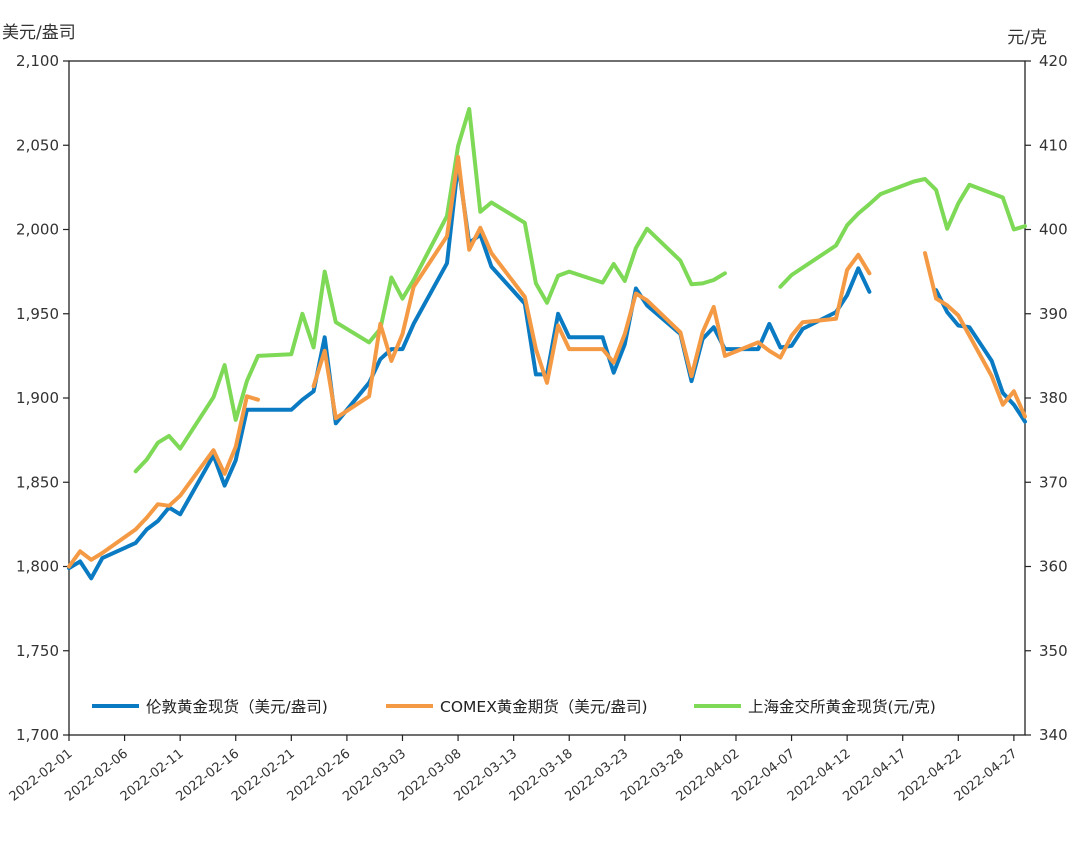 The image size is (1080, 842). What do you see at coordinates (1053, 567) in the screenshot?
I see `right-tick-label: 360` at bounding box center [1053, 567].